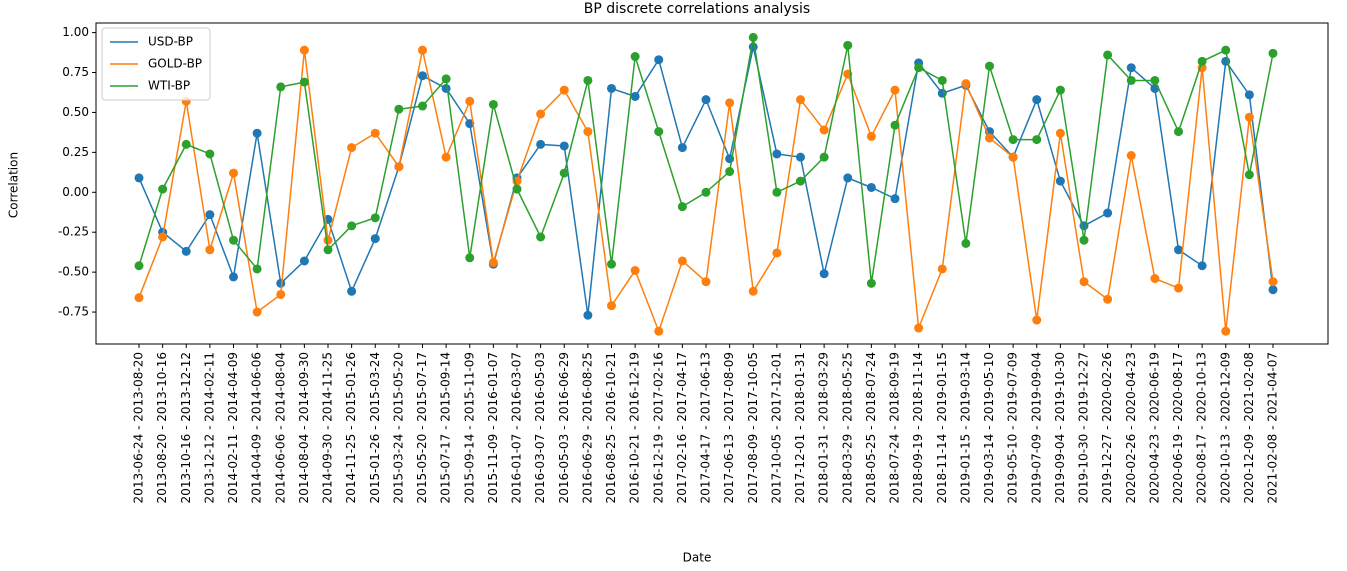  What do you see at coordinates (517, 427) in the screenshot?
I see `x-tick-label: 2016-01-07 - 2016-03-07` at bounding box center [517, 427].